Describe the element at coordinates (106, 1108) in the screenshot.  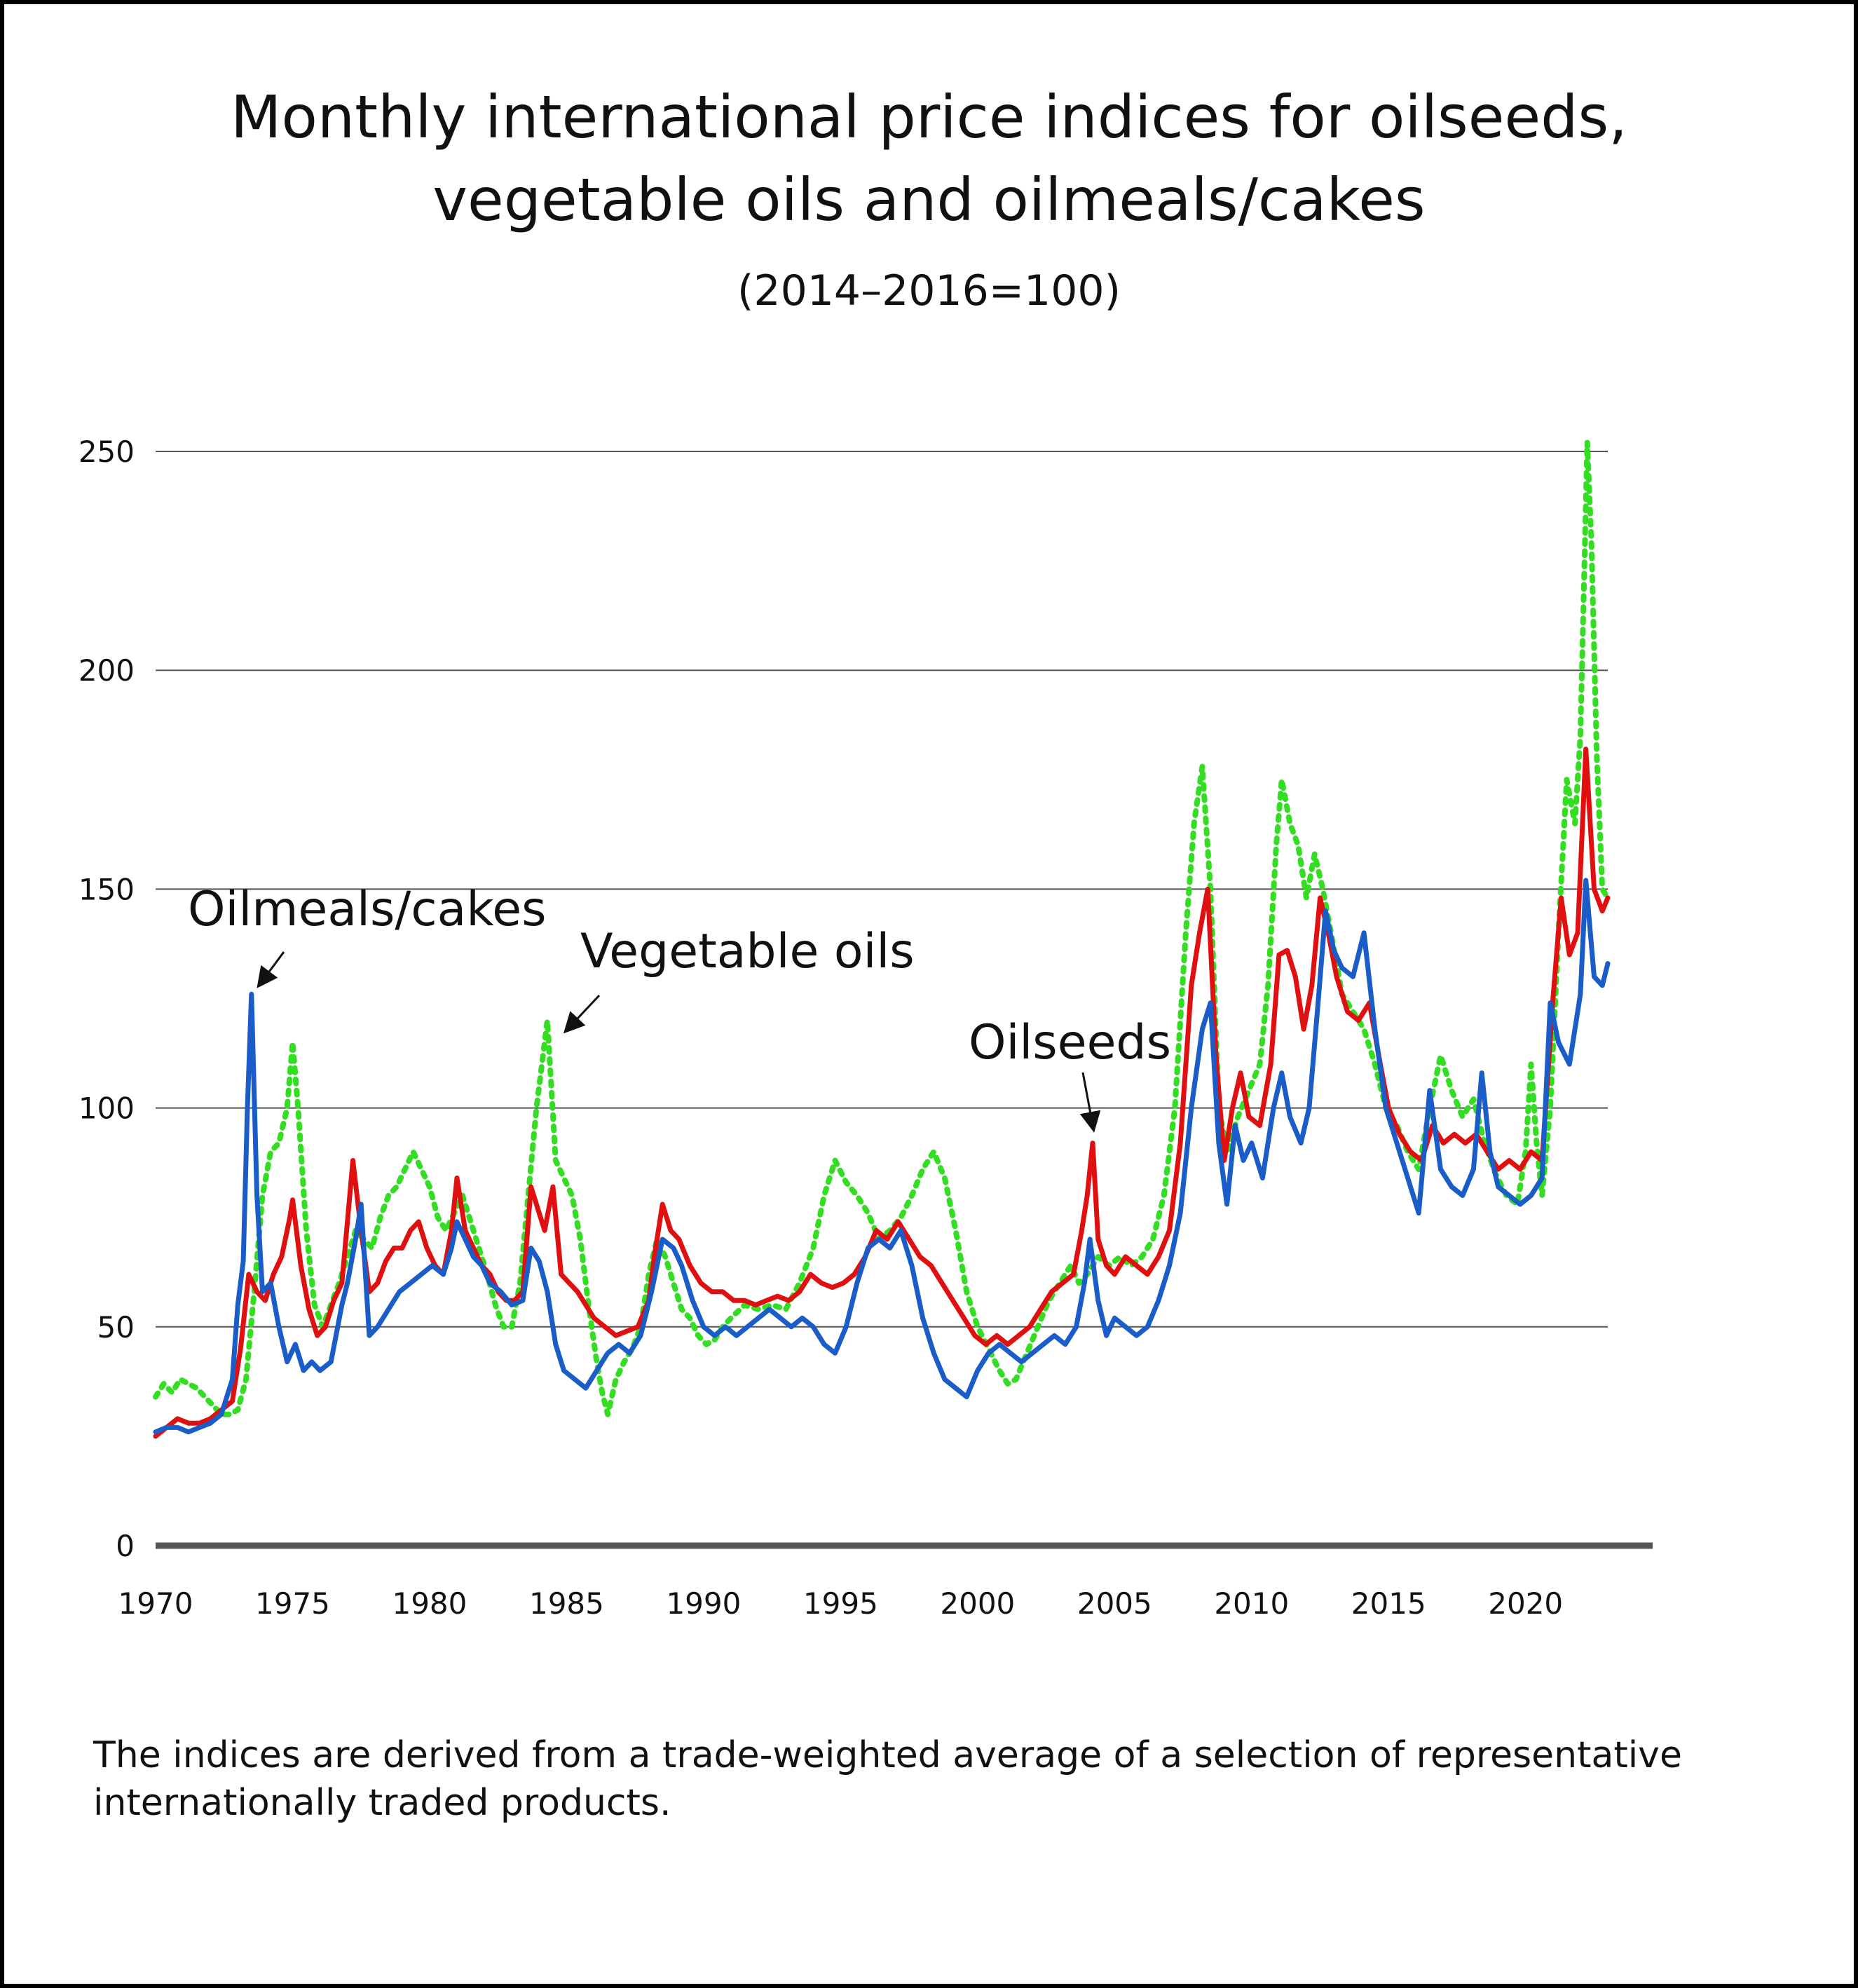
I see `y-tick-label: 100` at that location.